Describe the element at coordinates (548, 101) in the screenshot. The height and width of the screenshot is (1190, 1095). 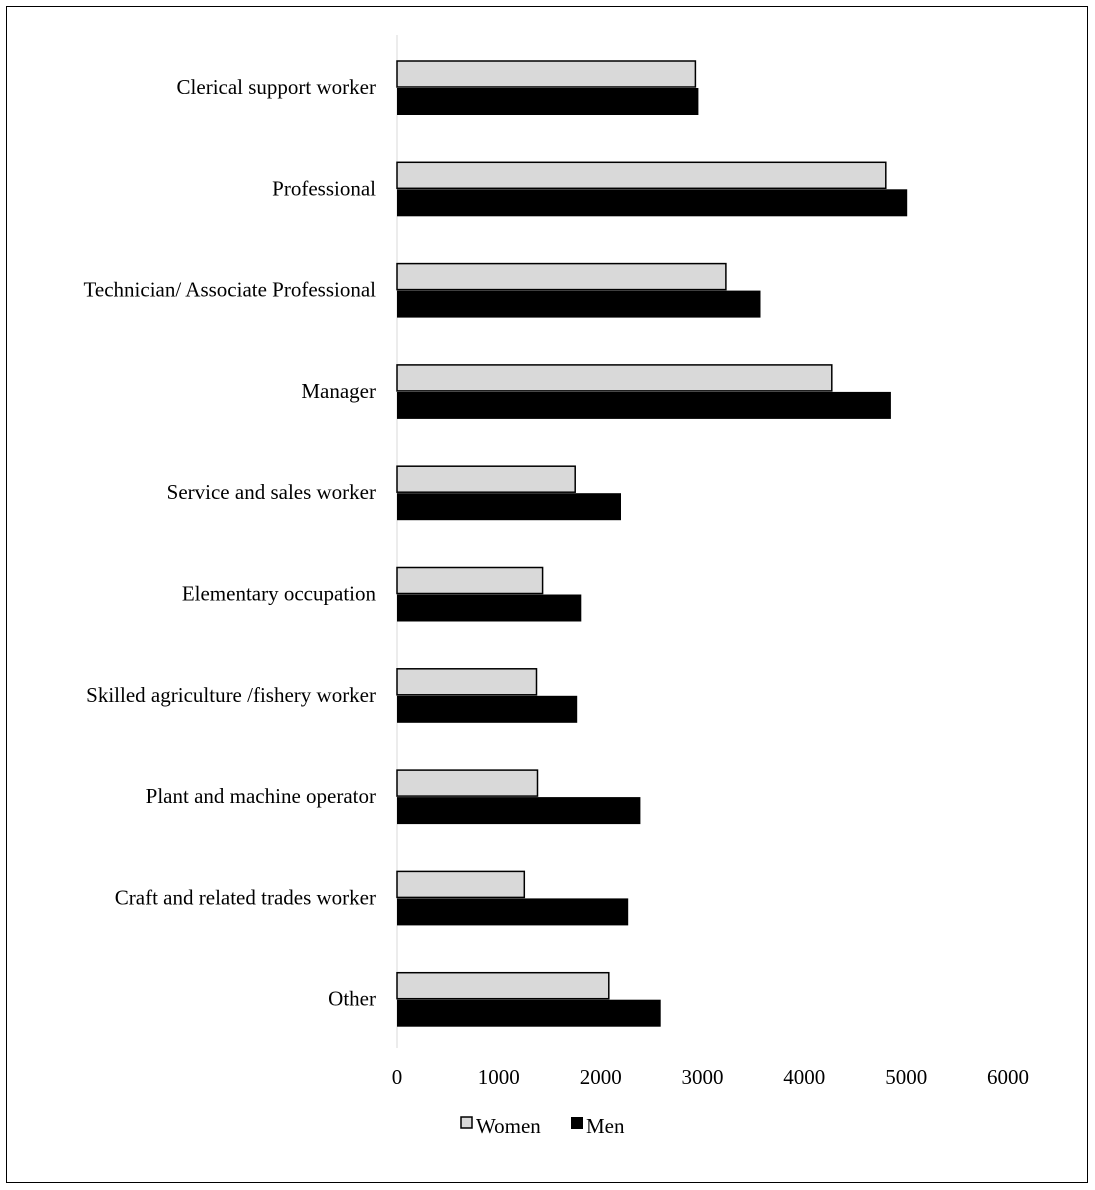
I see `bar-men-clerical-support-worker` at that location.